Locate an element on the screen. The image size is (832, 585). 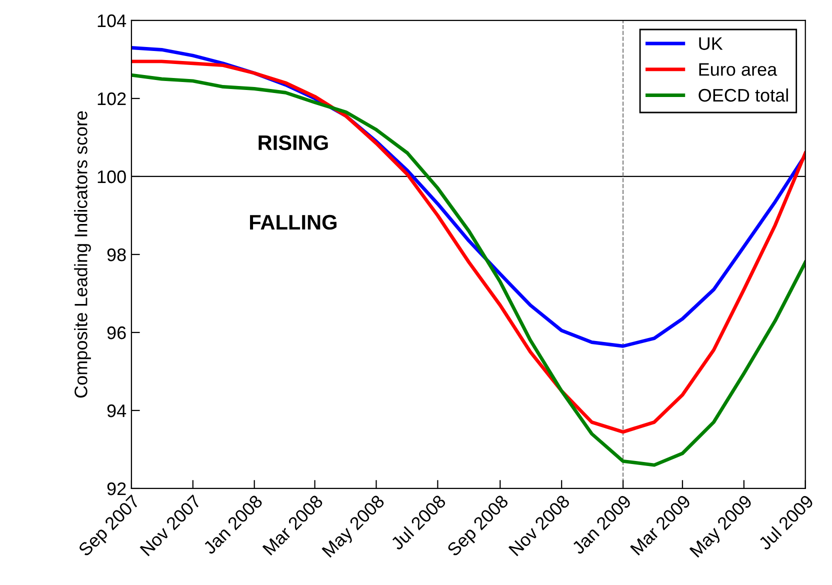
annotation: RISING is located at coordinates (293, 142).